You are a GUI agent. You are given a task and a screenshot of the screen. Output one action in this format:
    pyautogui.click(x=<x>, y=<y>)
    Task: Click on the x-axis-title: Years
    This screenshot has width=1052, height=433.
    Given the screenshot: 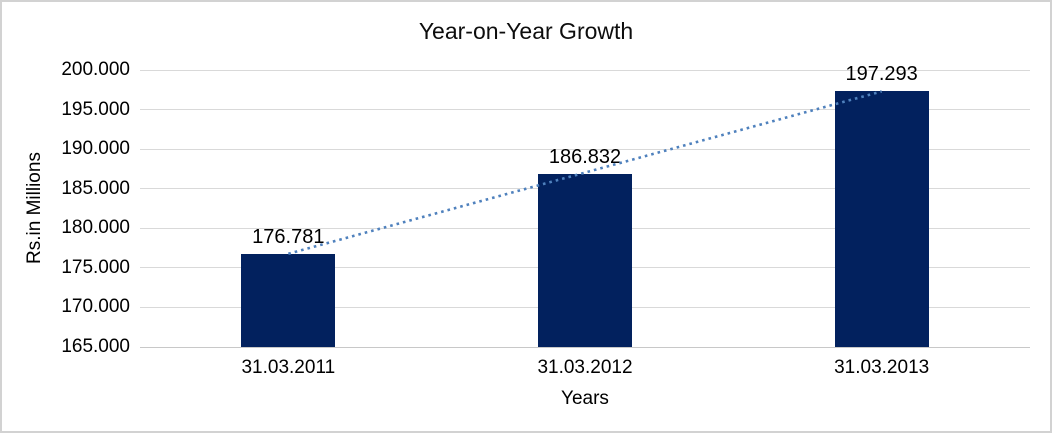 What is the action you would take?
    pyautogui.click(x=585, y=398)
    